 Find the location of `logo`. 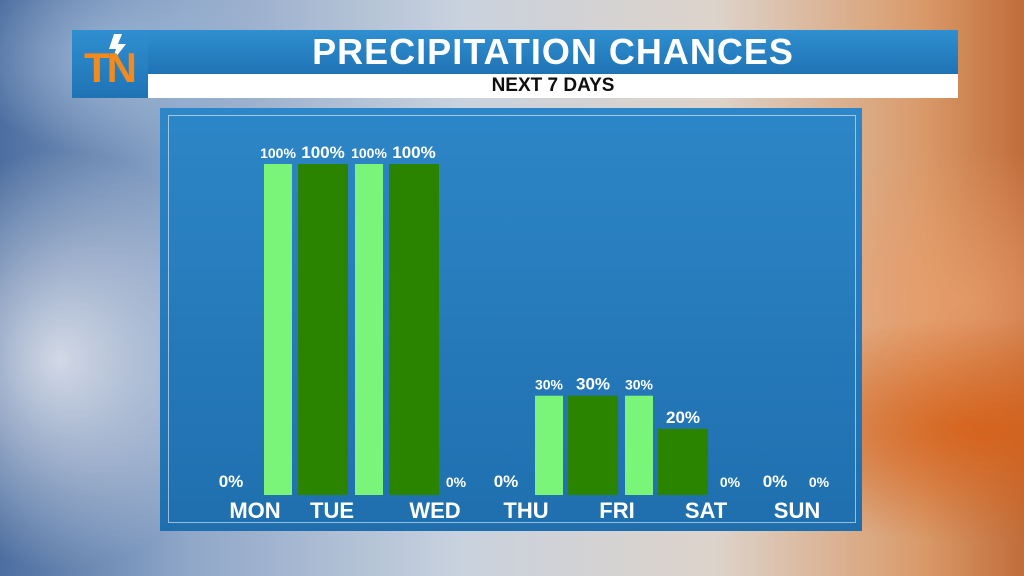

logo is located at coordinates (110, 64).